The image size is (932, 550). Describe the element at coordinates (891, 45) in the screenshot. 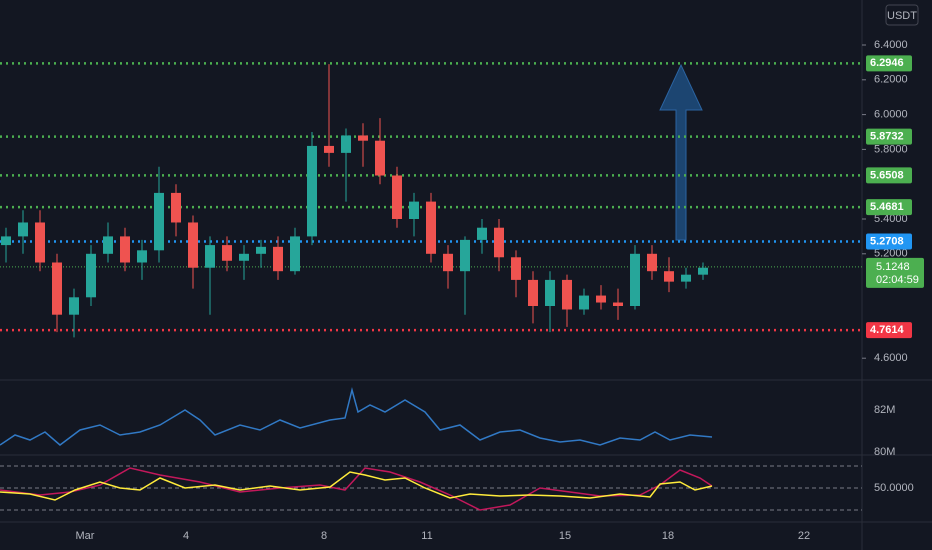

I see `price-tick-label: 6.4000` at that location.